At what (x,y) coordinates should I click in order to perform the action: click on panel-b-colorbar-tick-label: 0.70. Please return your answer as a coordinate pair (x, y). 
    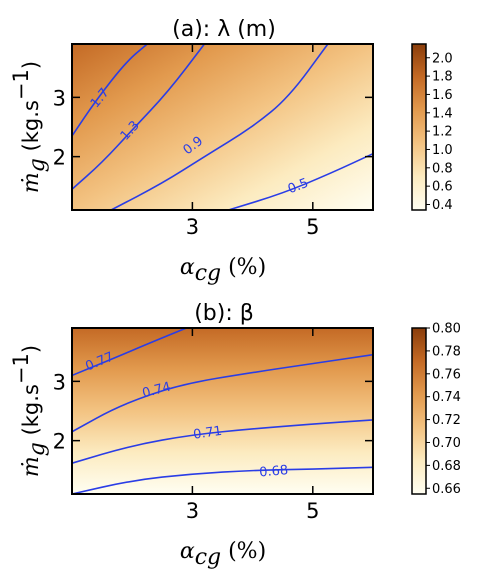
    Looking at the image, I should click on (446, 443).